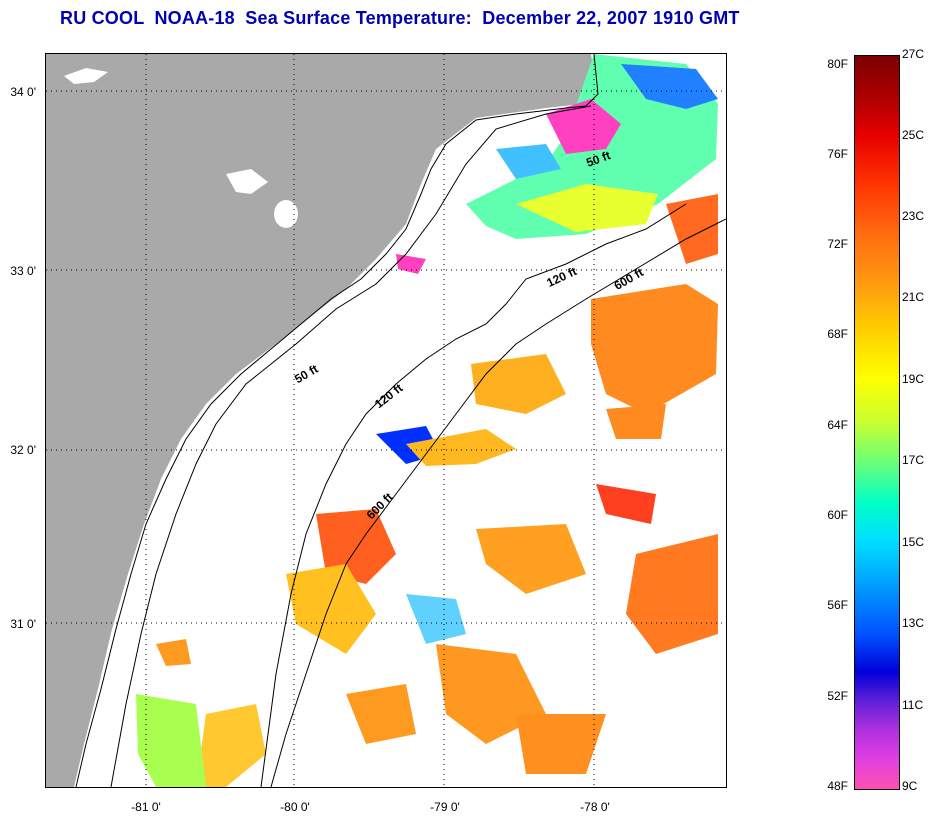 The height and width of the screenshot is (817, 928). What do you see at coordinates (913, 54) in the screenshot?
I see `colorbar-c-label: 27C` at bounding box center [913, 54].